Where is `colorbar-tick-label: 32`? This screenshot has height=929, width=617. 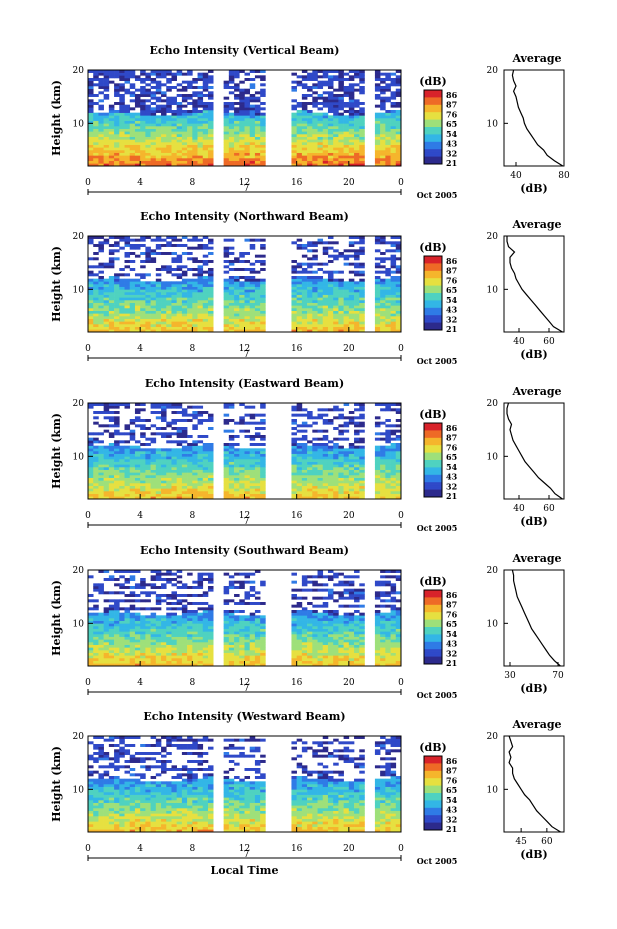
colorbar-tick-label: 32 is located at coordinates (451, 319).